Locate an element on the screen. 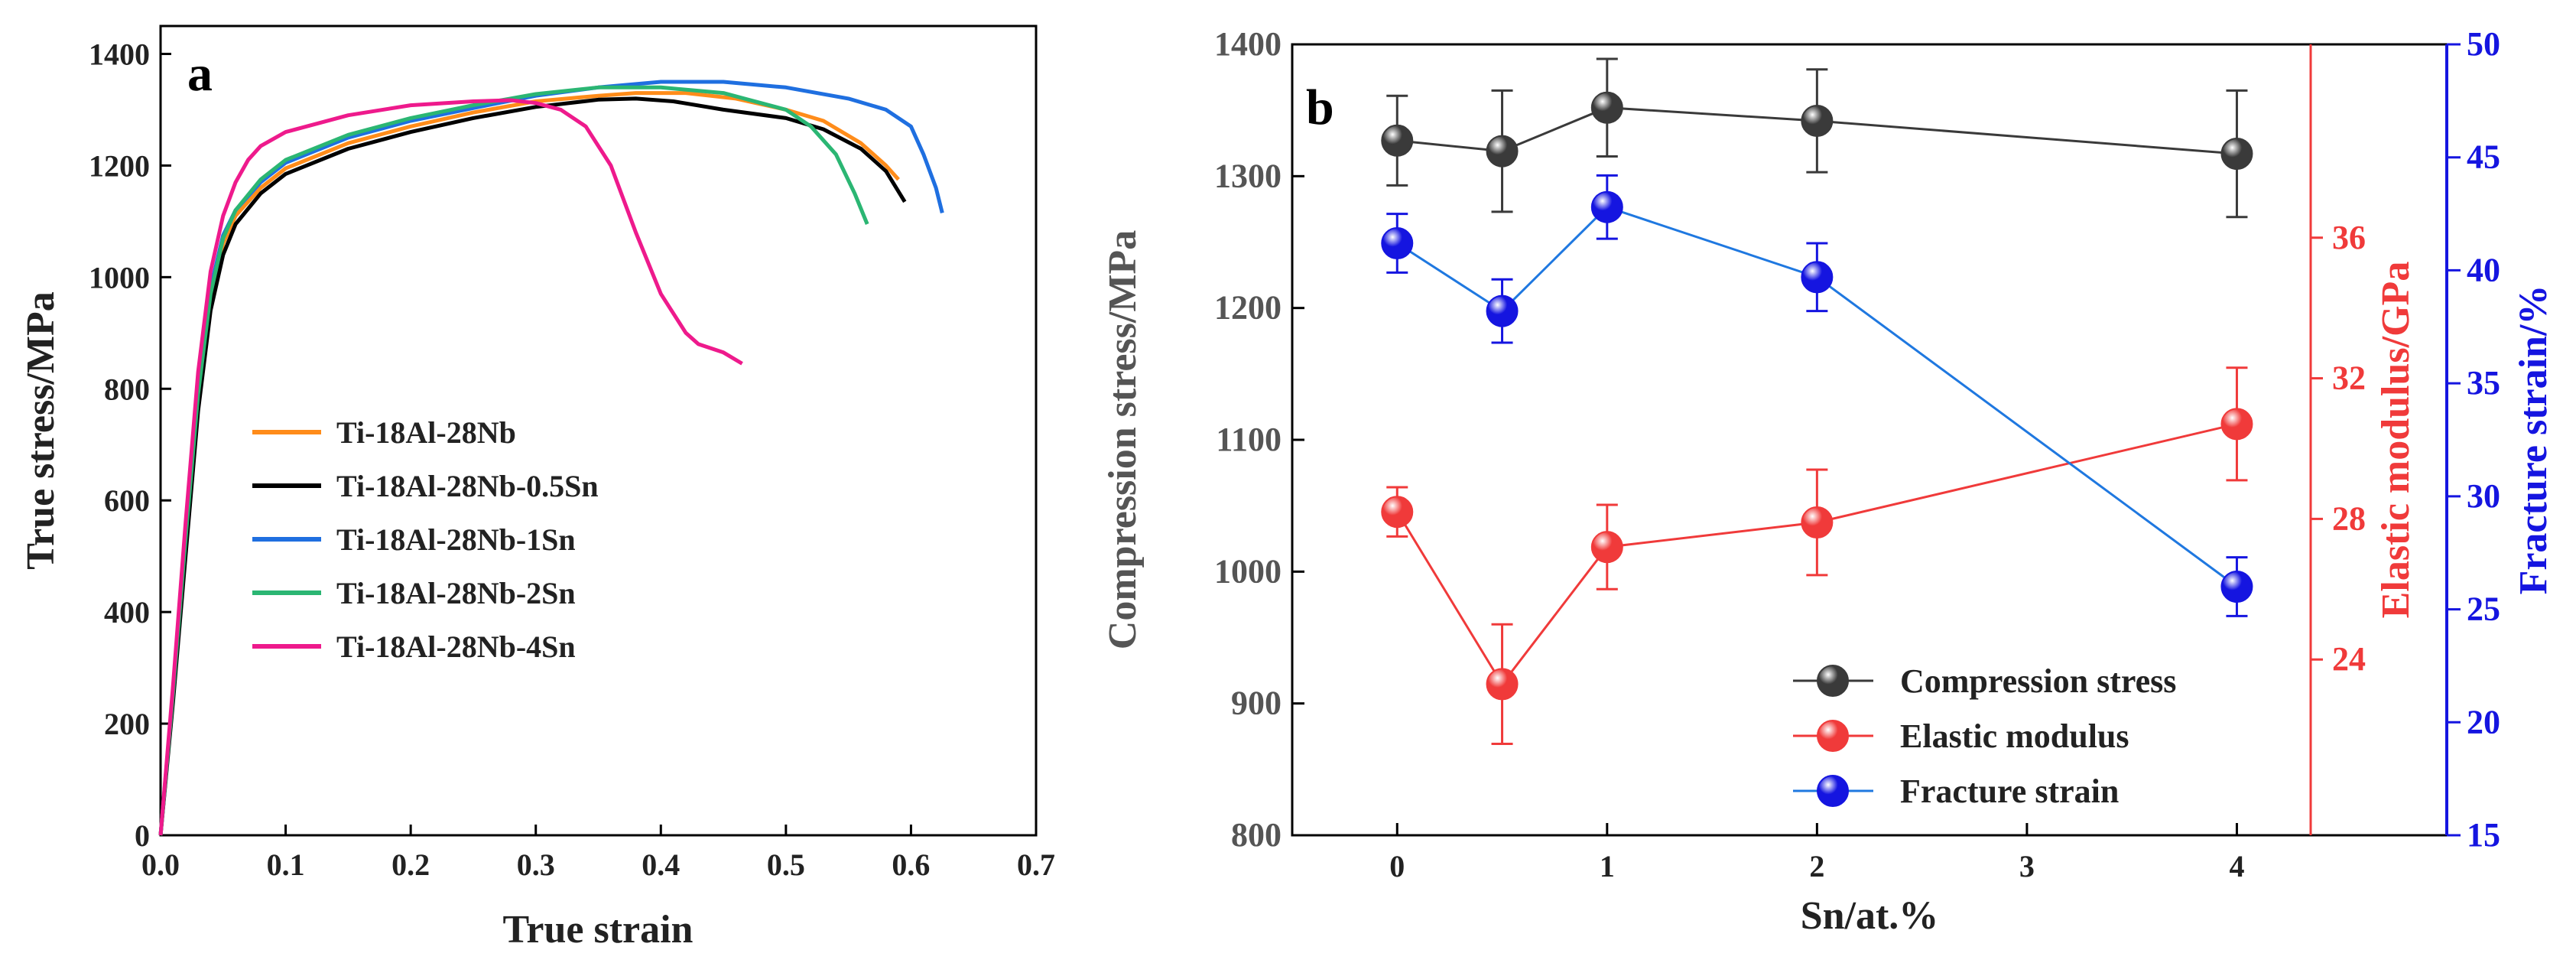 The height and width of the screenshot is (963, 2576). panel-b-fracture-strain-tick-label: 15 is located at coordinates (2484, 835).